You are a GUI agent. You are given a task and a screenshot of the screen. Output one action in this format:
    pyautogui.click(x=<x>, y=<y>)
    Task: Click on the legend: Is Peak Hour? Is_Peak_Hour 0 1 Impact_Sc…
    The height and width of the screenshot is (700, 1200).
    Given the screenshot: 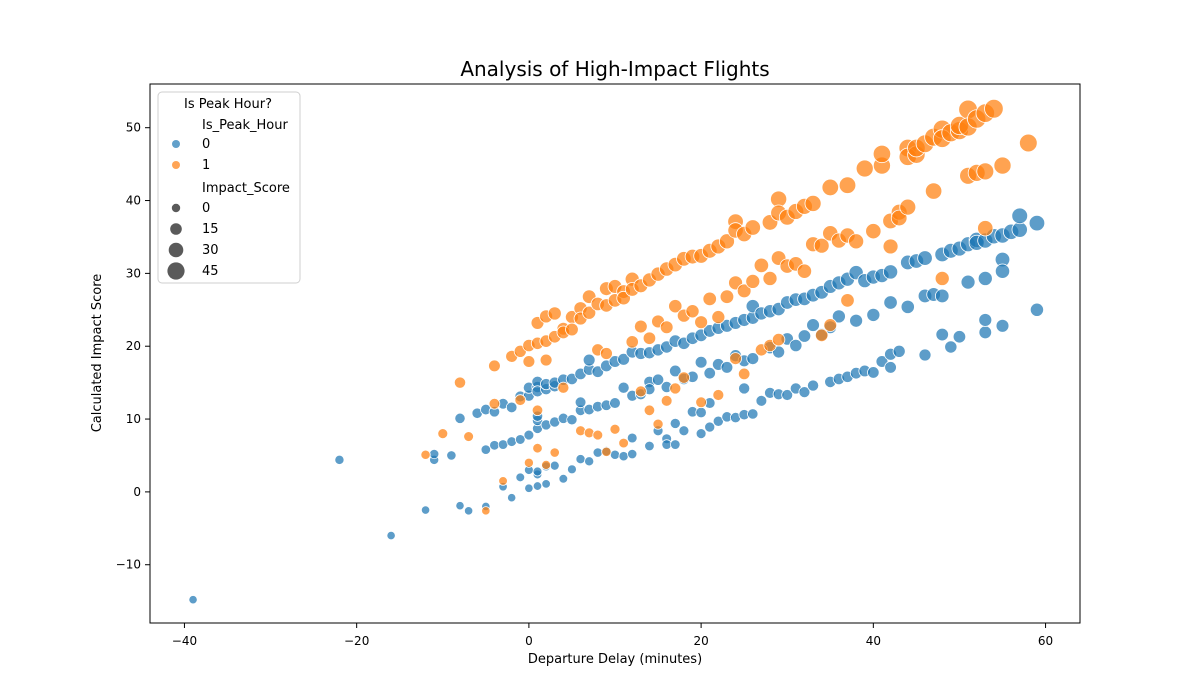 What is the action you would take?
    pyautogui.click(x=229, y=187)
    